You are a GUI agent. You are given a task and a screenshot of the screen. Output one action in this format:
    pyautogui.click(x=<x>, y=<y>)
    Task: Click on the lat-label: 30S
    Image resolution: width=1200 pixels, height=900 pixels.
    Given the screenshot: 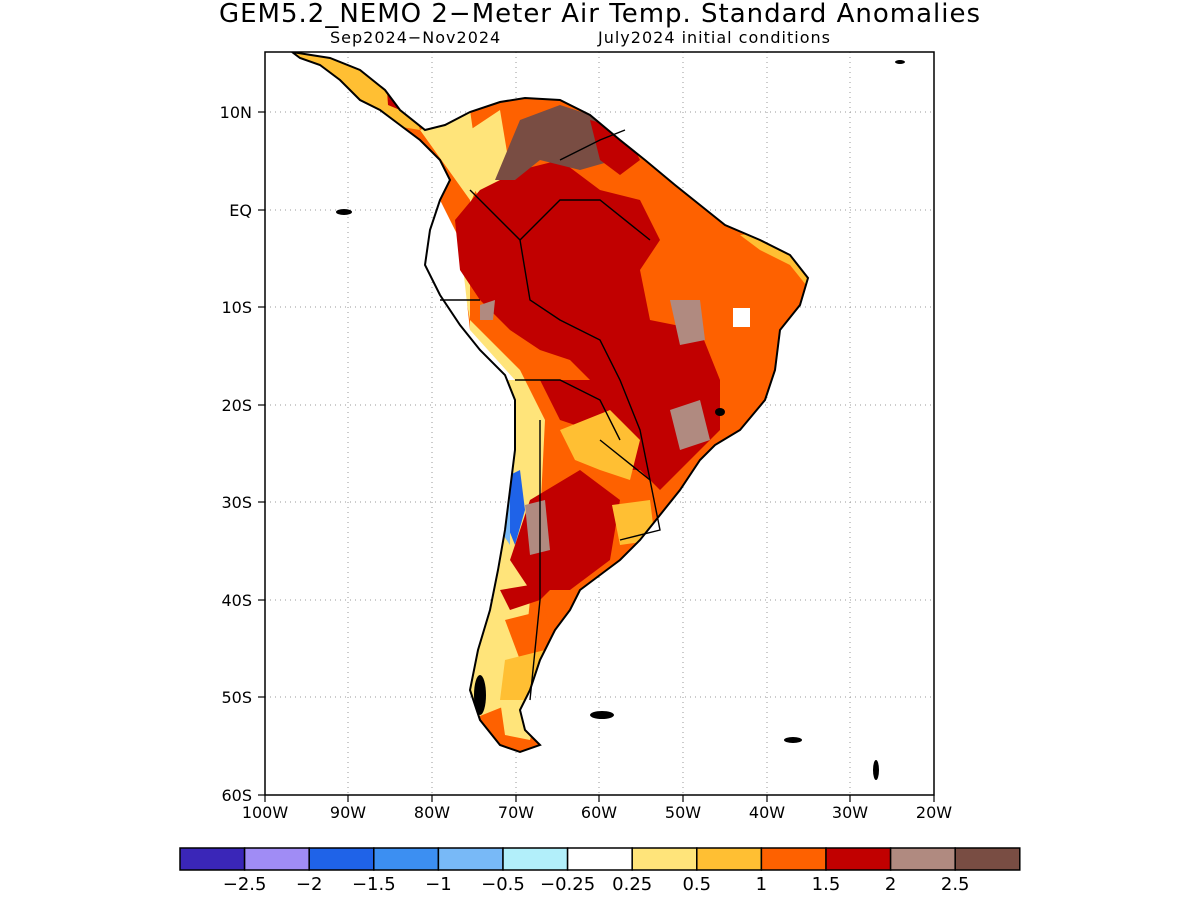 What is the action you would take?
    pyautogui.click(x=236, y=502)
    